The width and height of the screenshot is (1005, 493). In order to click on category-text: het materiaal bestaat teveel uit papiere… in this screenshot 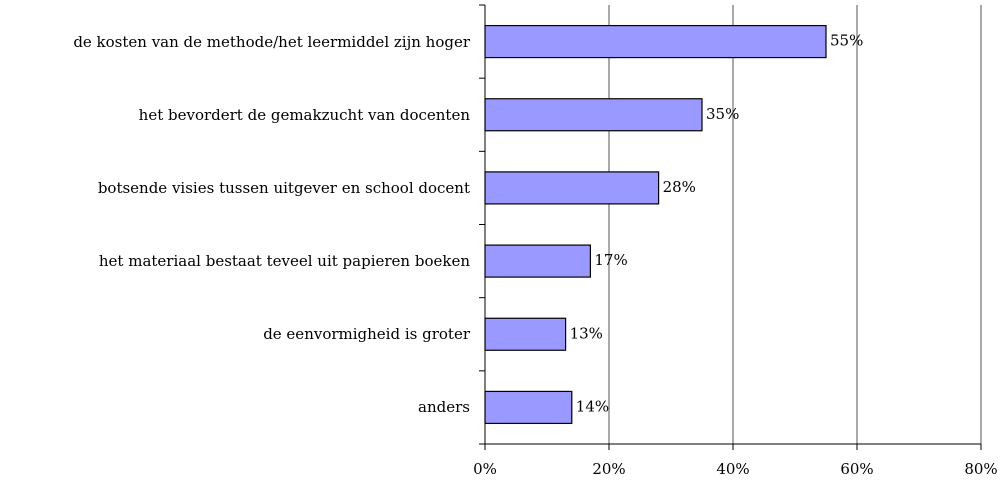, I will do `click(284, 261)`.